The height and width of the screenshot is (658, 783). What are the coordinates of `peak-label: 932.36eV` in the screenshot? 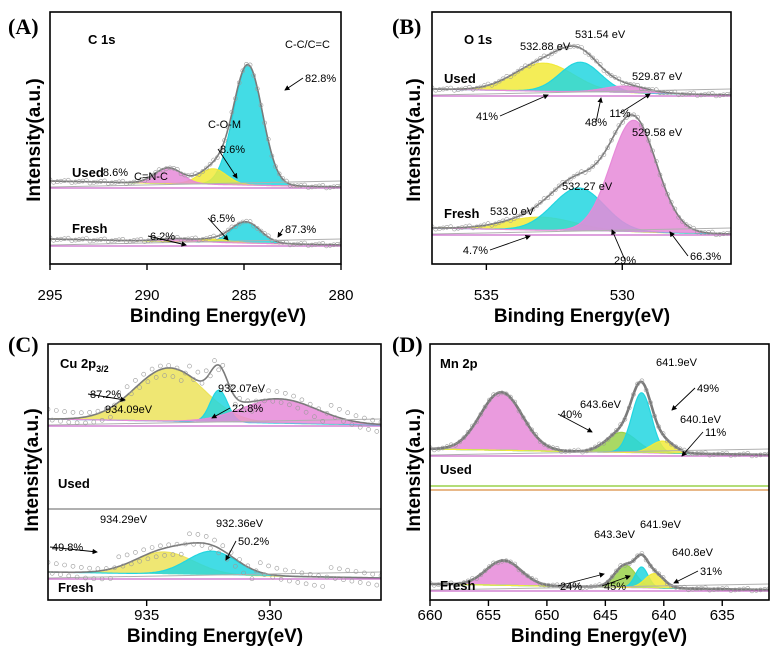 It's located at (240, 524).